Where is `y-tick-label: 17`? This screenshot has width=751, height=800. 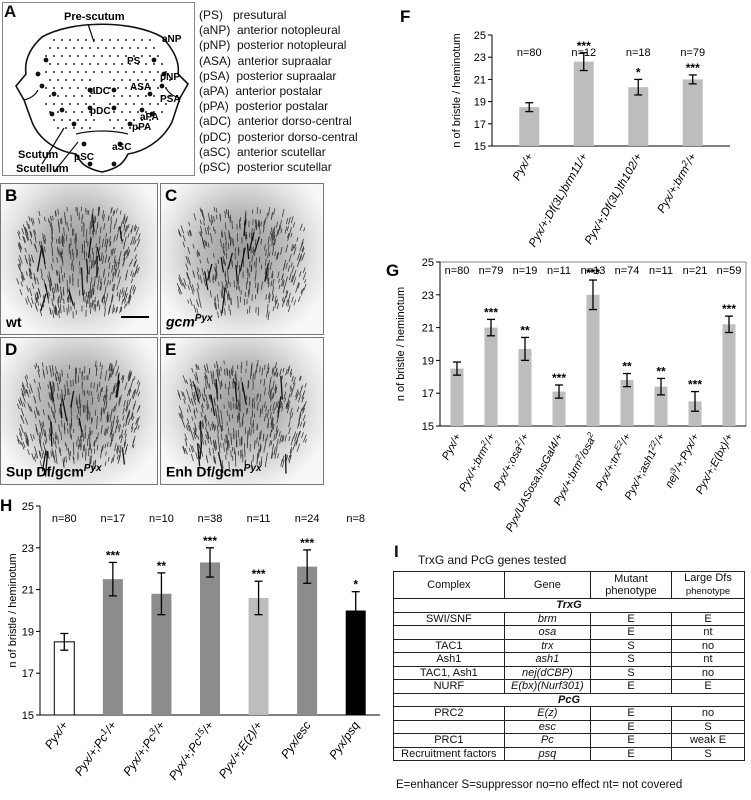
y-tick-label: 17 is located at coordinates (480, 125).